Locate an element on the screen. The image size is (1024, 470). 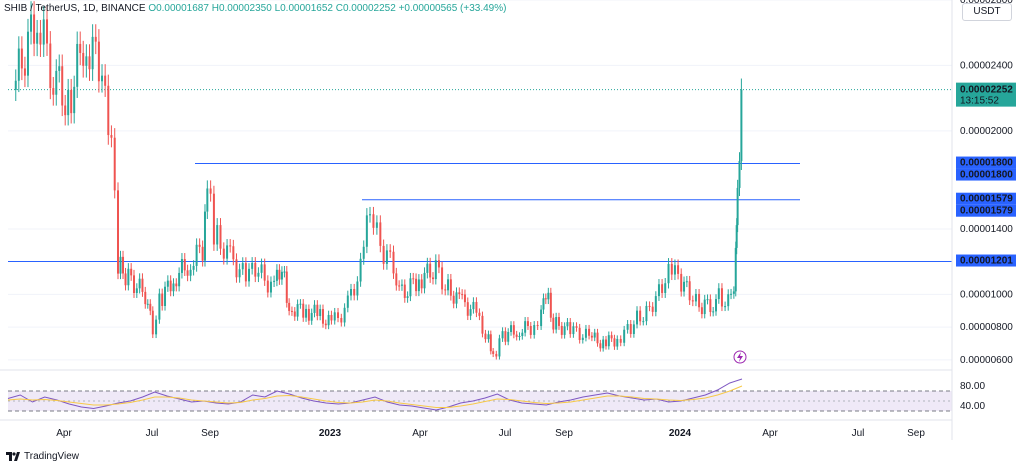
time-tick-label: 2024 is located at coordinates (680, 433).